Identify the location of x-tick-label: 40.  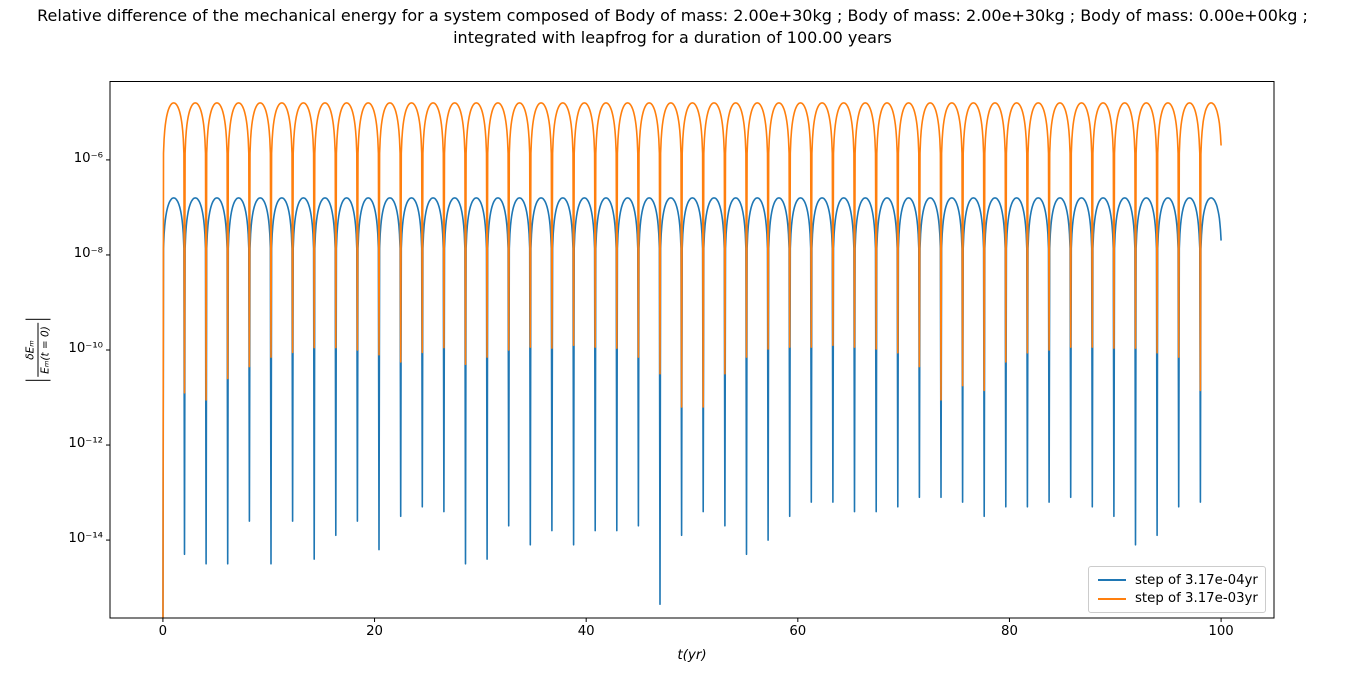
(586, 631).